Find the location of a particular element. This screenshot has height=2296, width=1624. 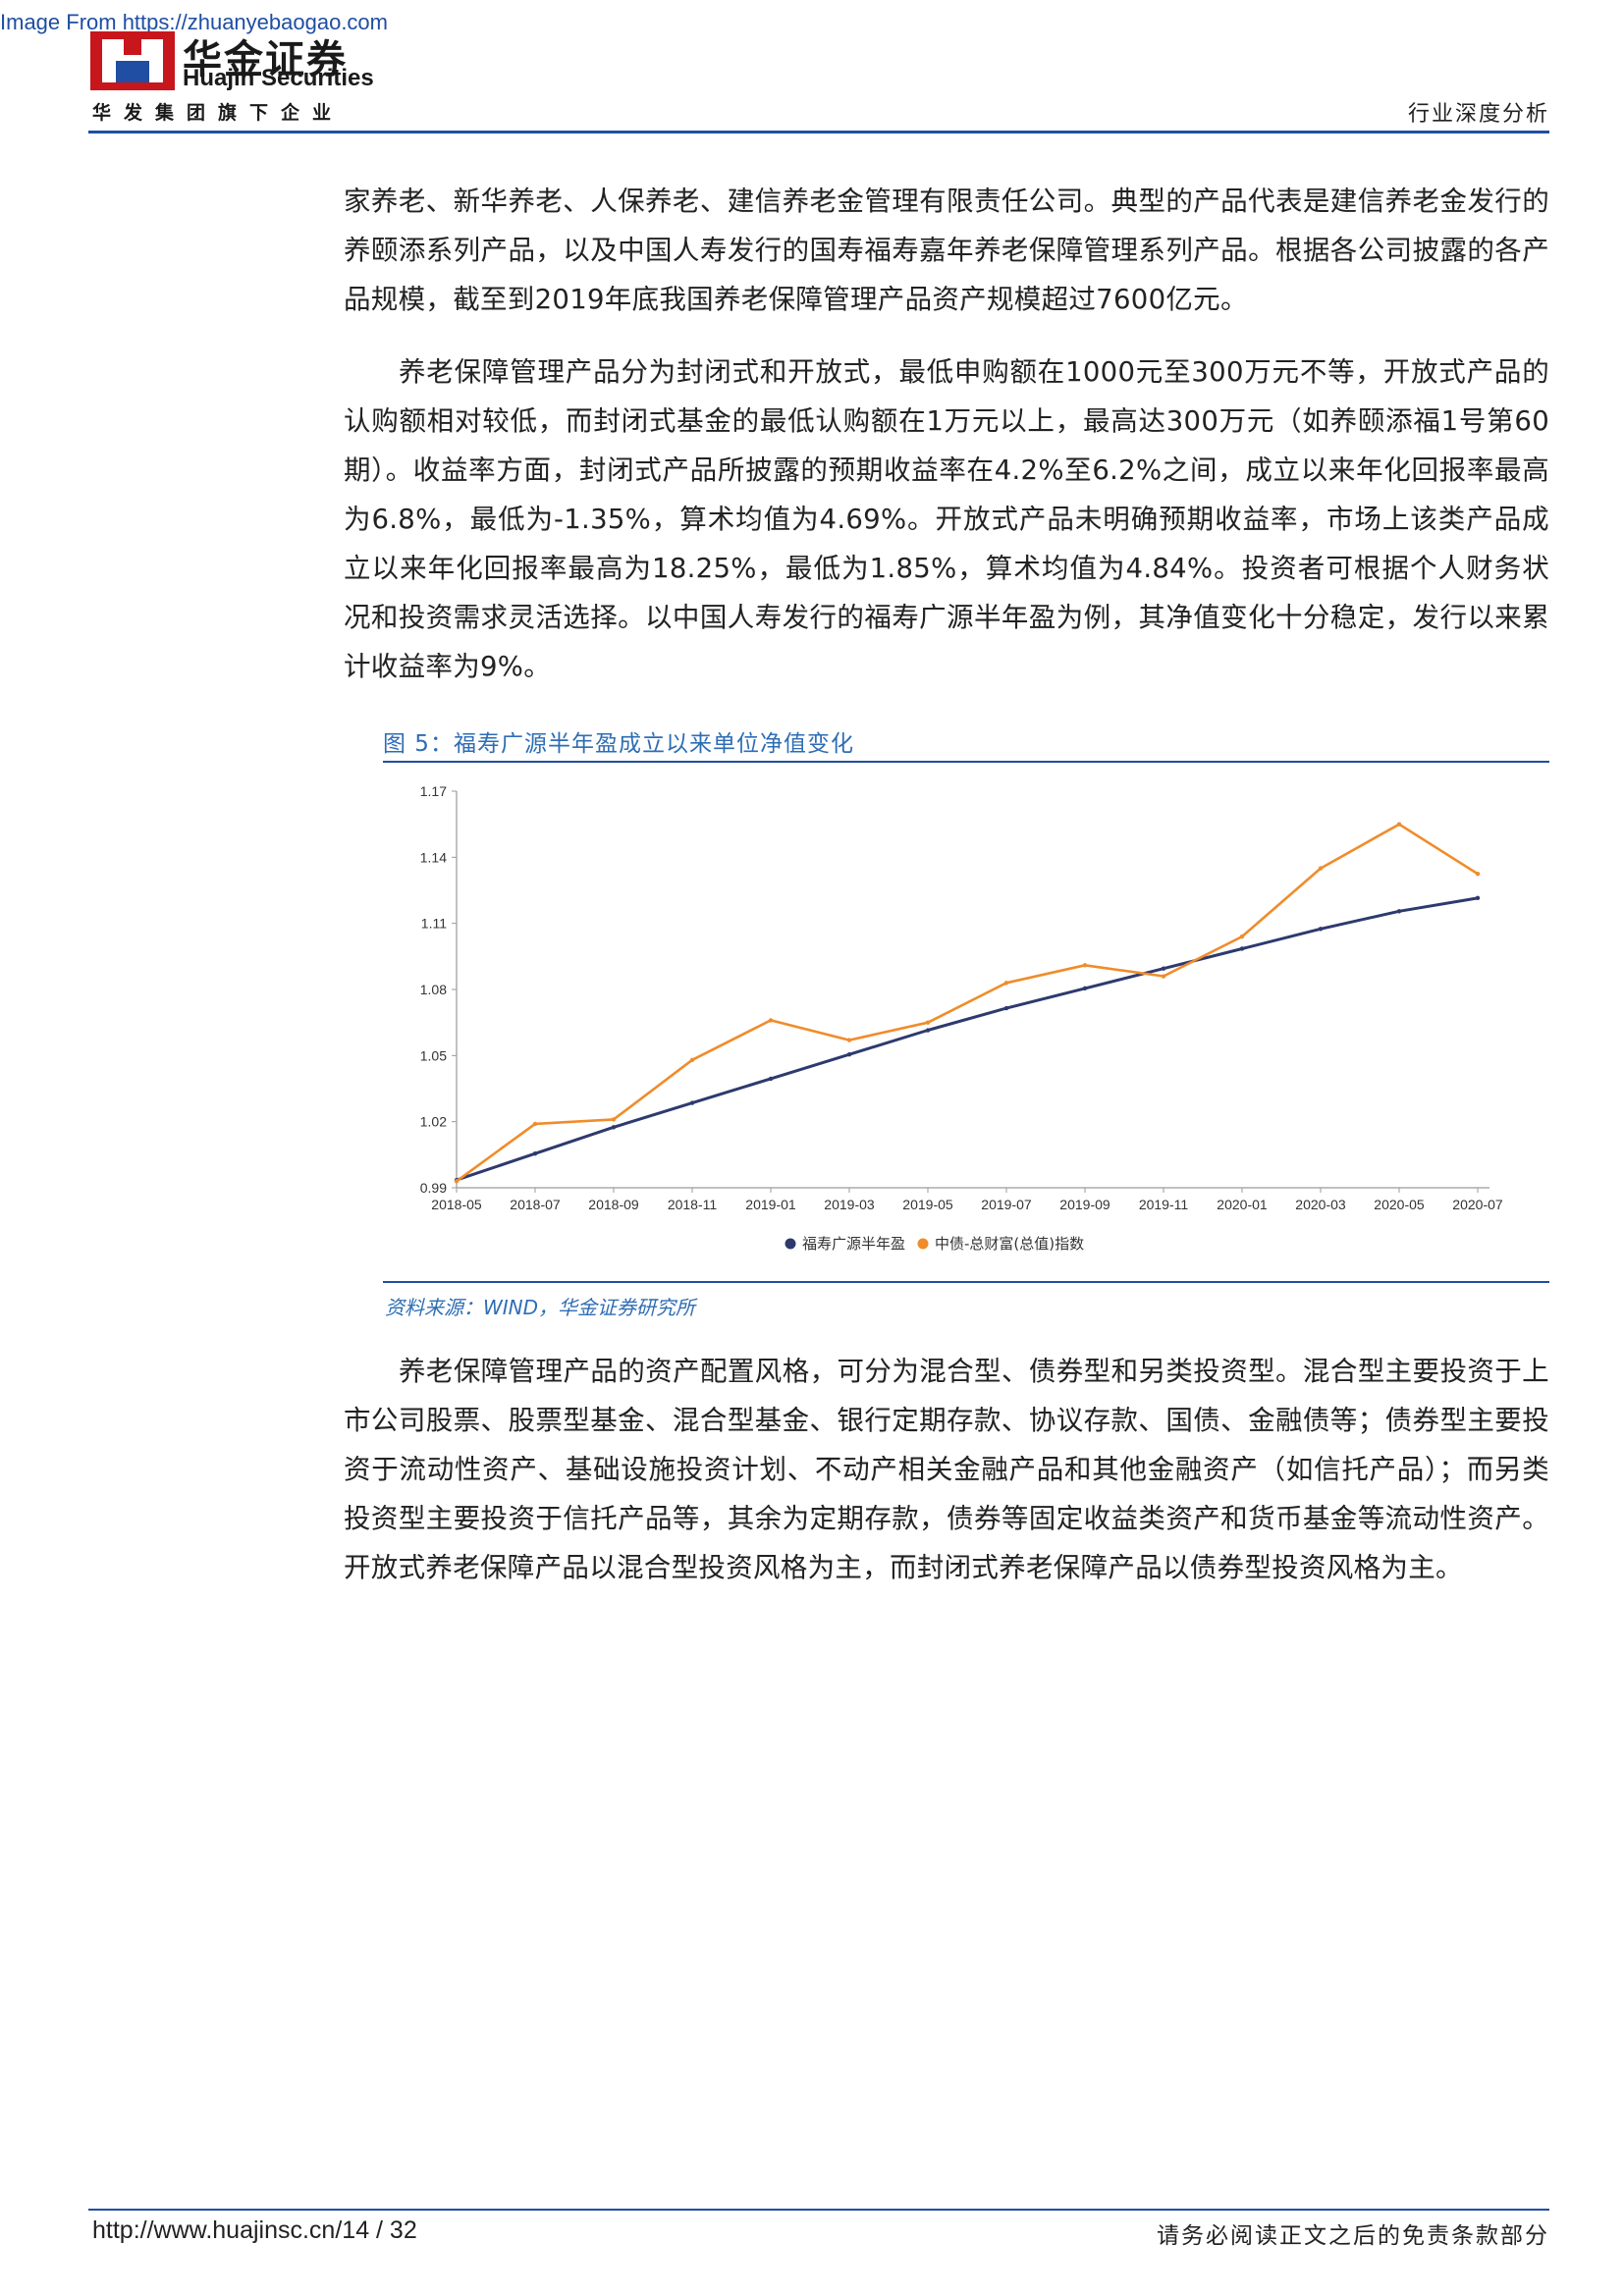

y-tick-label: 1.17 is located at coordinates (433, 791).